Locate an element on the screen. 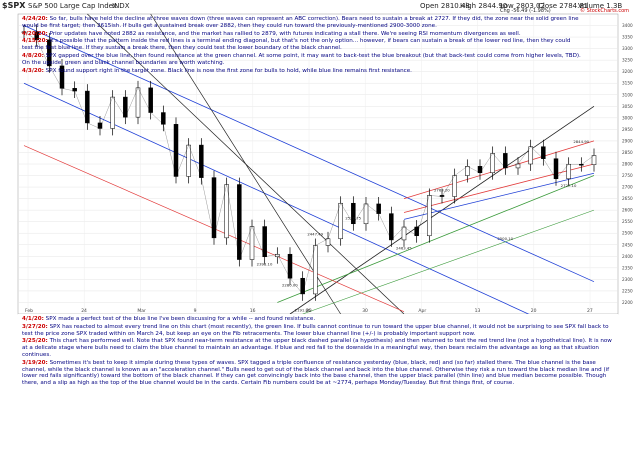 The image size is (640, 473). top-note-date: 4/24/20: is located at coordinates (35, 19).